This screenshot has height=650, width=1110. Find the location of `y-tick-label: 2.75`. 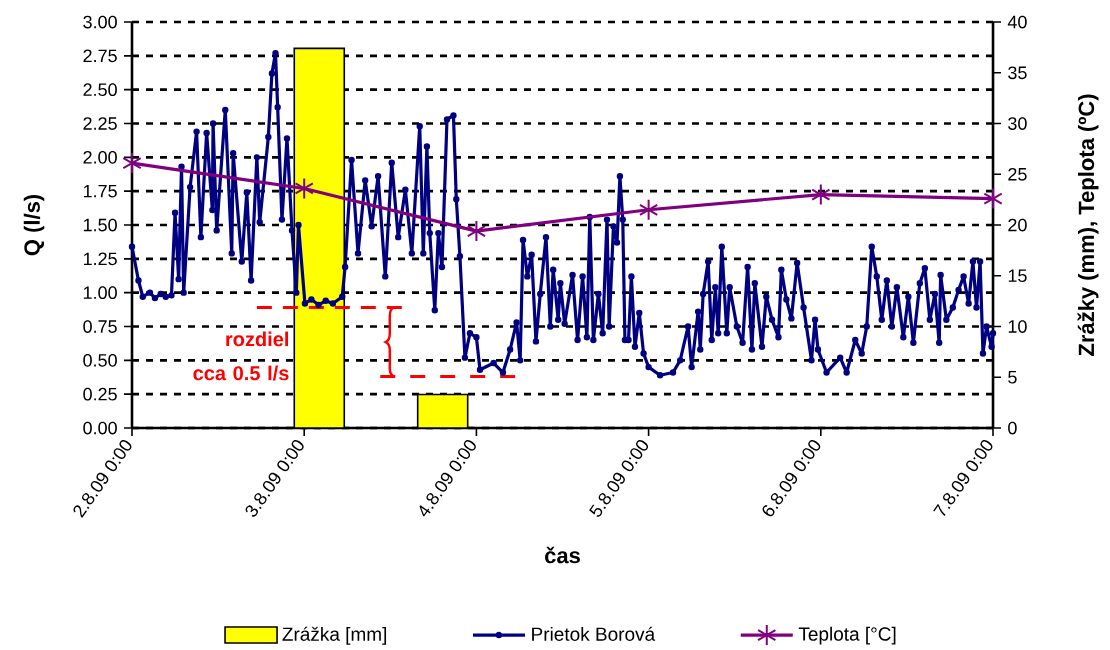

y-tick-label: 2.75 is located at coordinates (100, 56).